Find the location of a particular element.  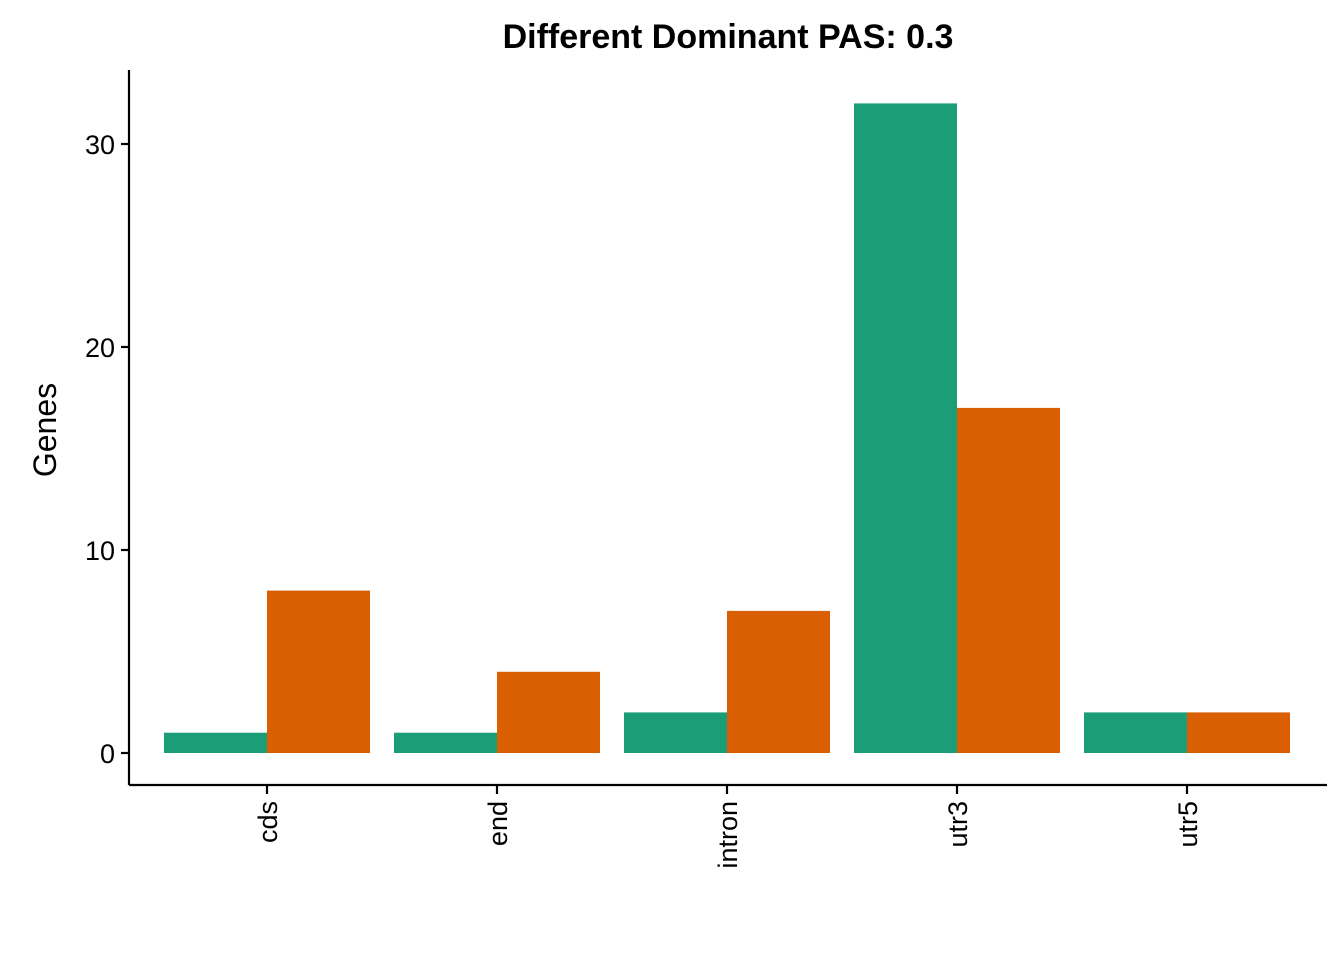

y-tick-label-0: 0 is located at coordinates (107, 754).